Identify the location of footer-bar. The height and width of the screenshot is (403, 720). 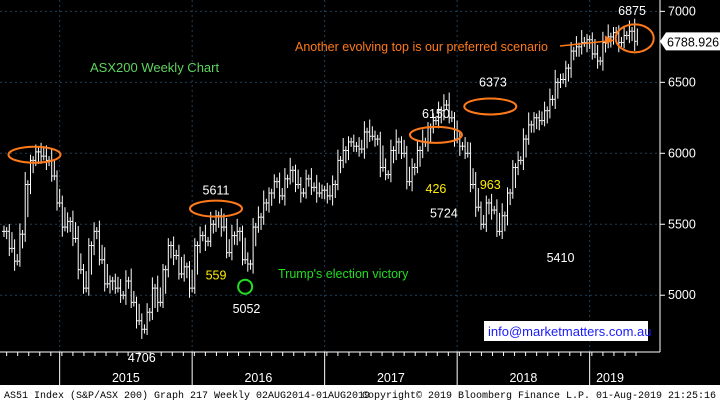
(360, 394).